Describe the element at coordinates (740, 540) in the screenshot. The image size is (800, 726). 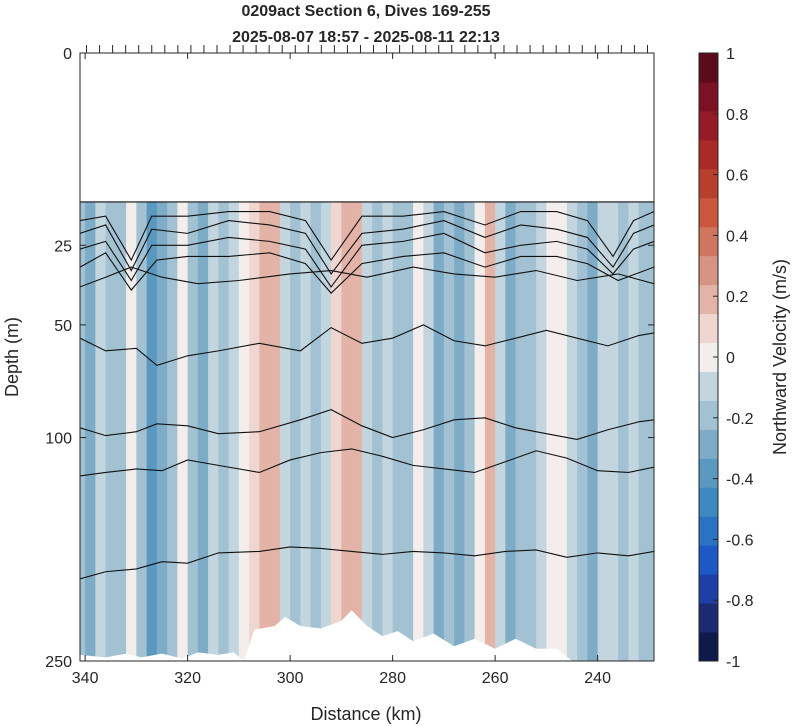
I see `colorbar-tick-label: -0.6` at that location.